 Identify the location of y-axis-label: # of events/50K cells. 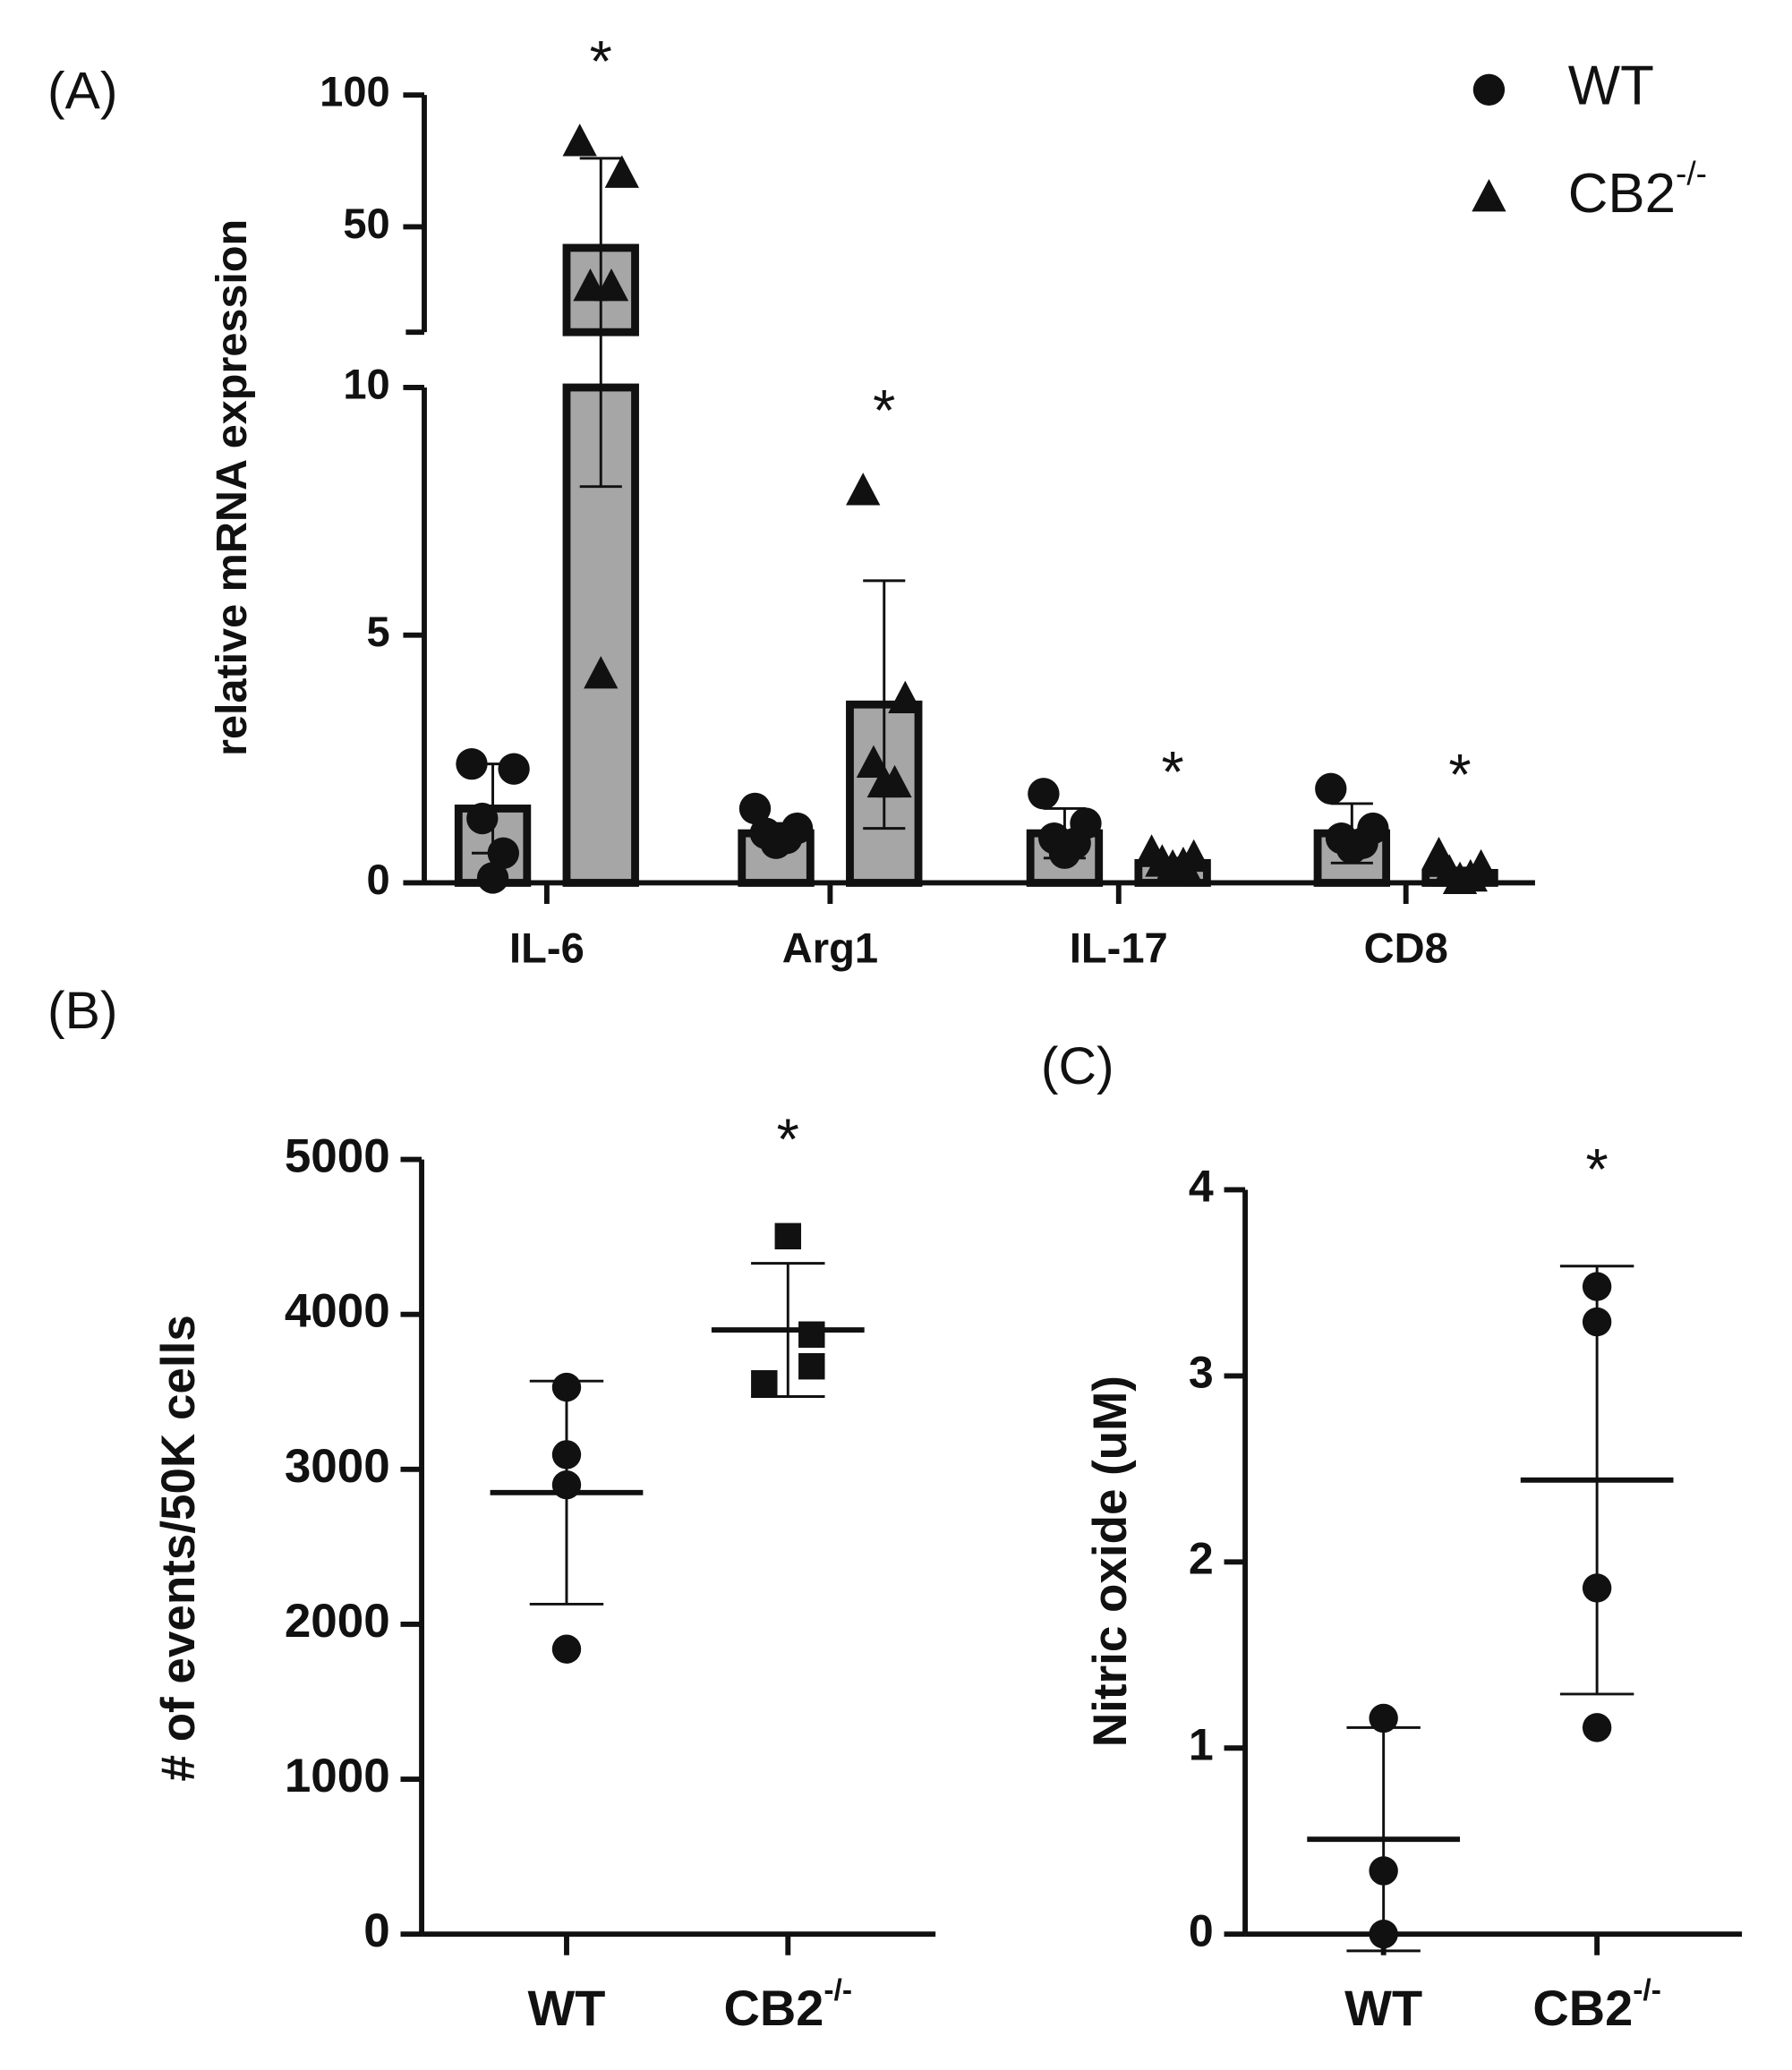
(178, 1548).